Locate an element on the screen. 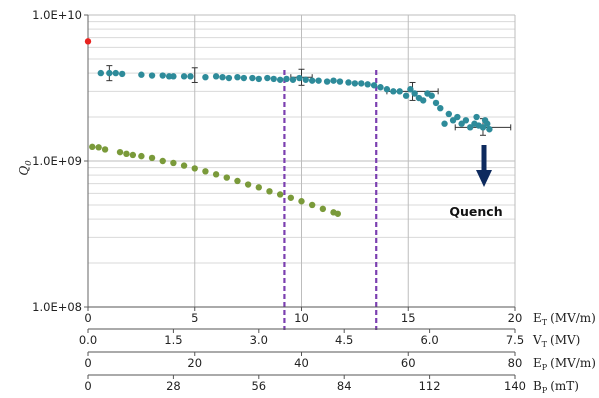 This screenshot has height=398, width=599. x-tick-label: 28 is located at coordinates (173, 386).